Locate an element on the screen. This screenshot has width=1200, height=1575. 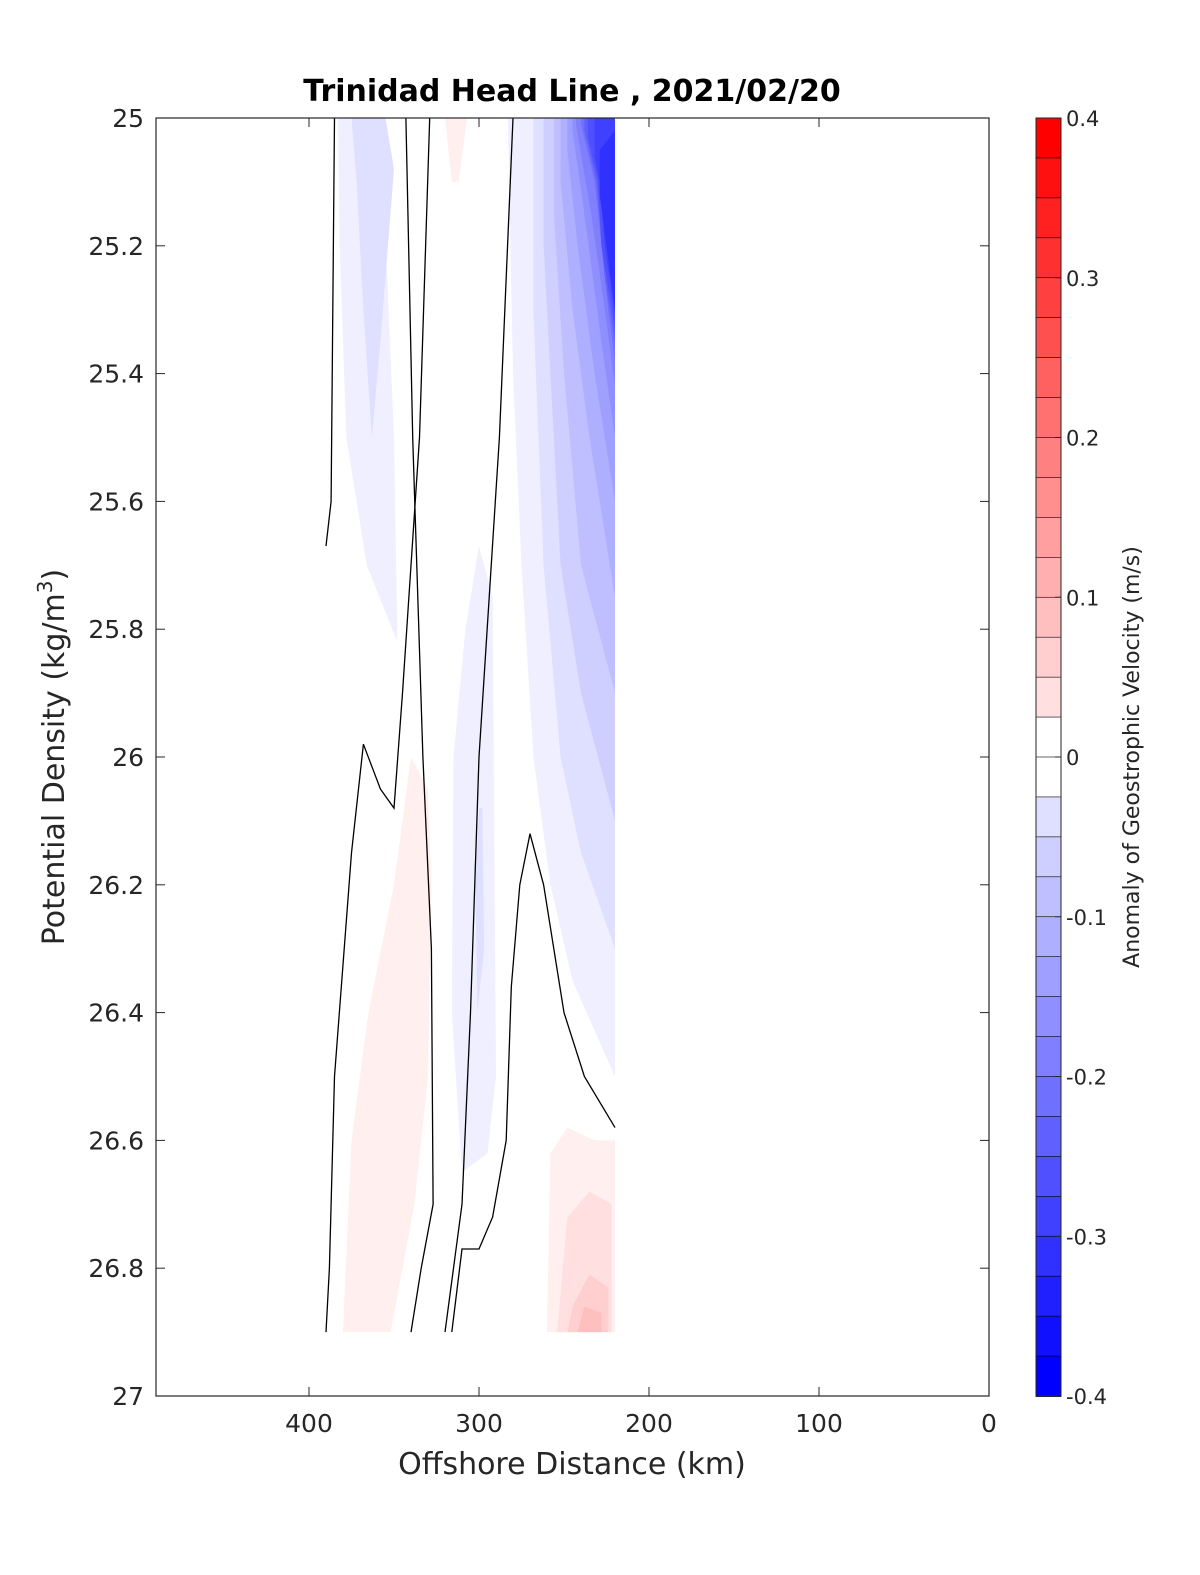
y-axis-label-superscript: 3 is located at coordinates (45, 586).